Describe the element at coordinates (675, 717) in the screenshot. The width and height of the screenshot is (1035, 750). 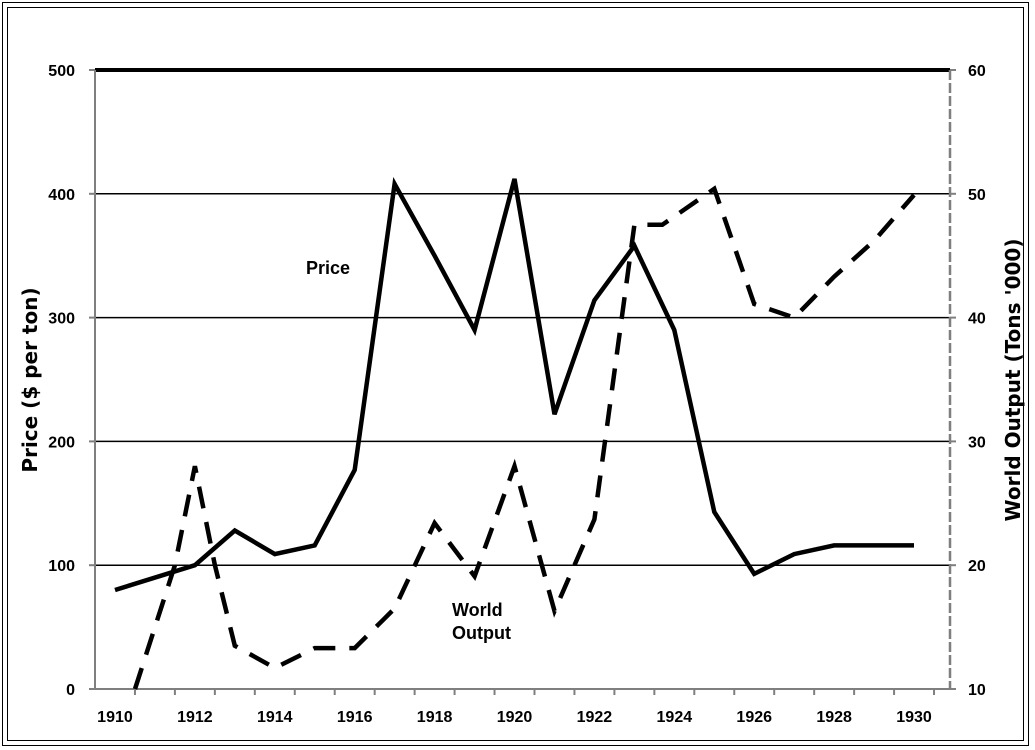
I see `x-tick-label: 1924` at that location.